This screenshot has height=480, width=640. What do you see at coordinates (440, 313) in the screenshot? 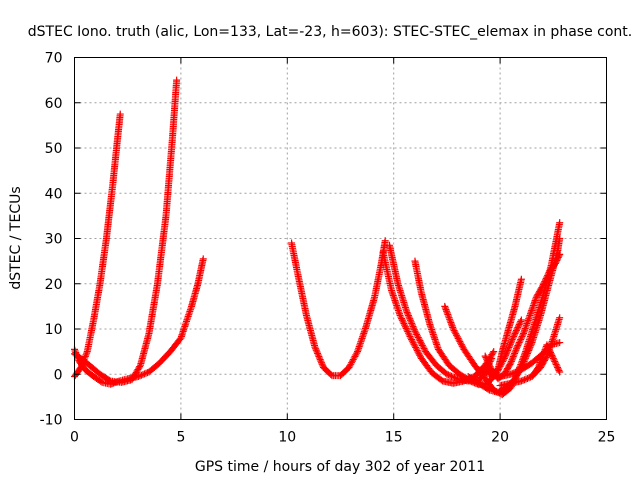
I see `series-arc5` at bounding box center [440, 313].